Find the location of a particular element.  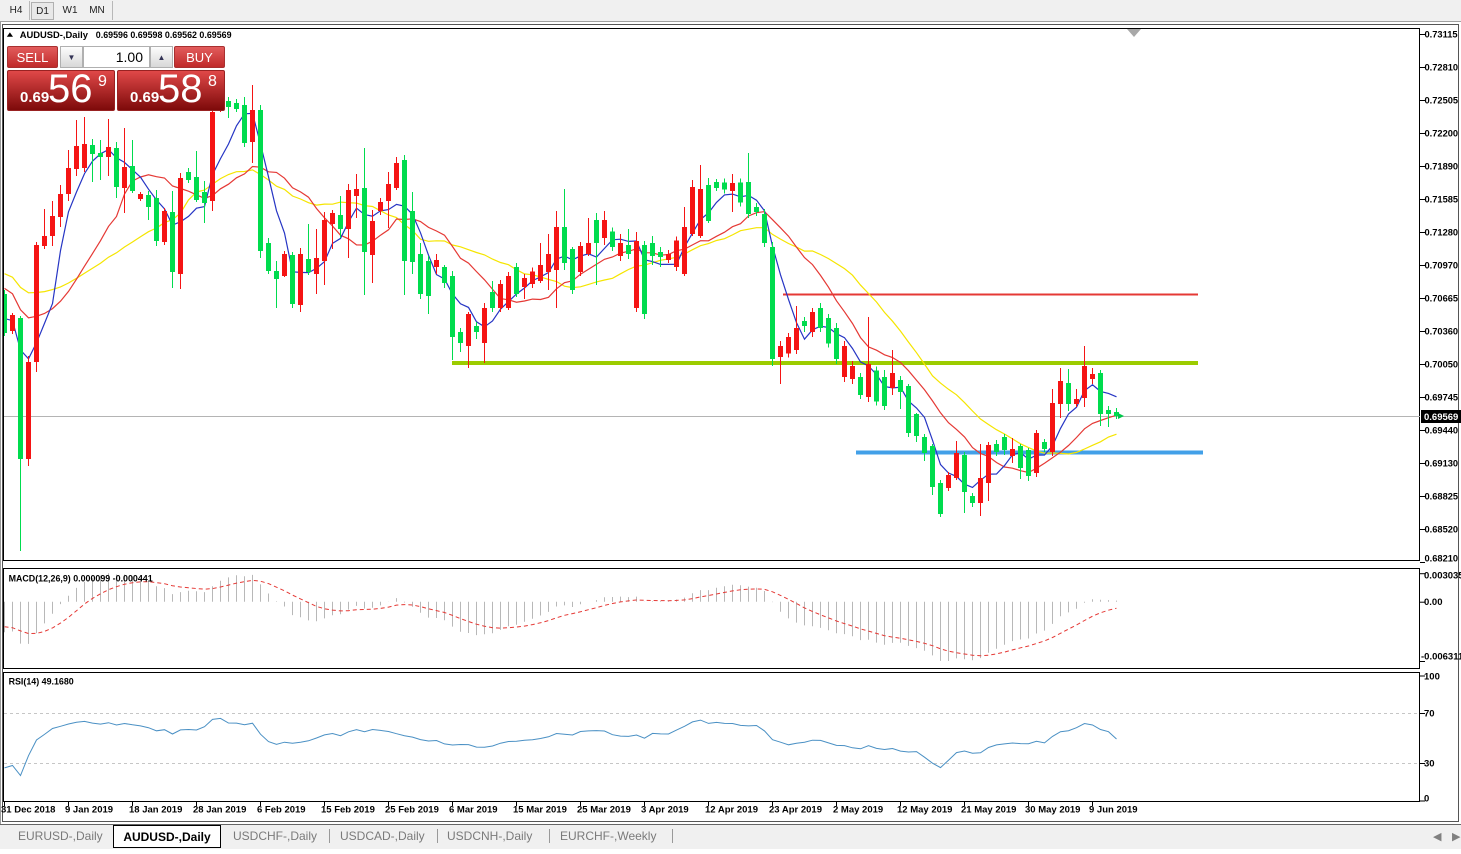

svg-text: 0.70050 is located at coordinates (1442, 365).